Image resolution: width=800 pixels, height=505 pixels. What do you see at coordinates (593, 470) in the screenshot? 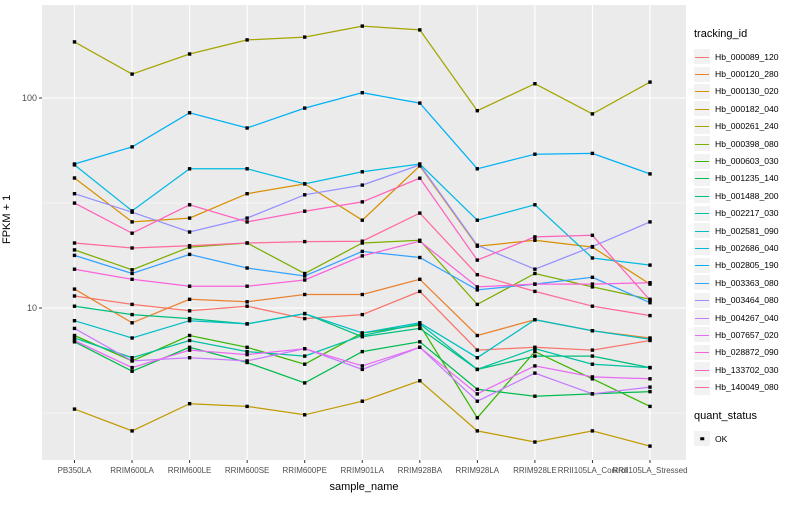
I see `x-tick-label: RRII105LA_Control` at bounding box center [593, 470].